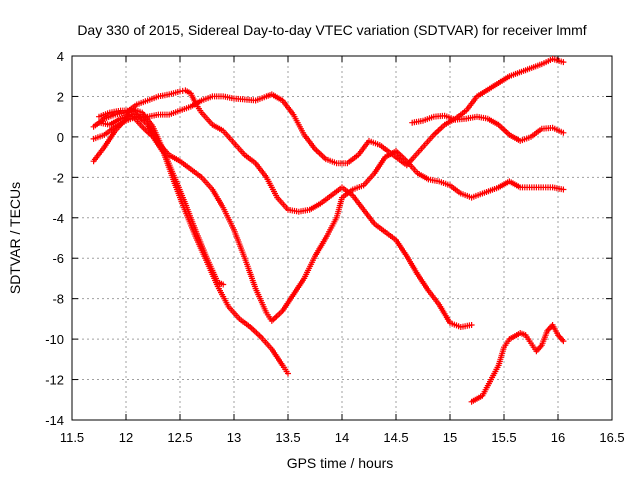 The image size is (640, 480). Describe the element at coordinates (395, 437) in the screenshot. I see `x-tick-label: 14.5` at that location.